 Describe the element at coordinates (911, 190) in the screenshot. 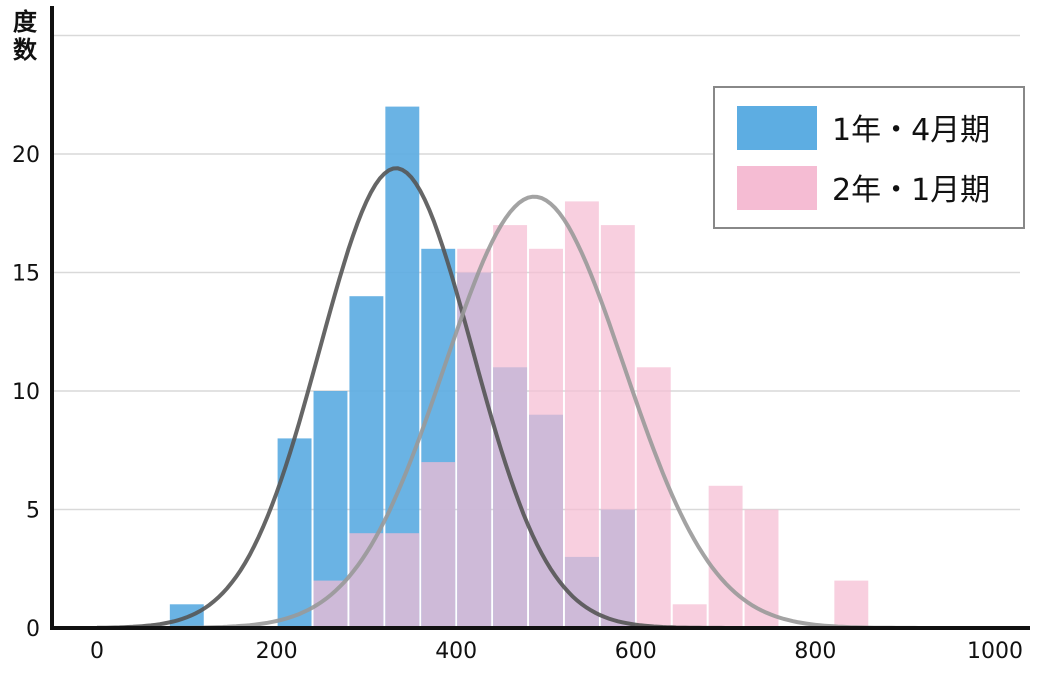

I see `legend-label-2: 2年・1月期` at that location.